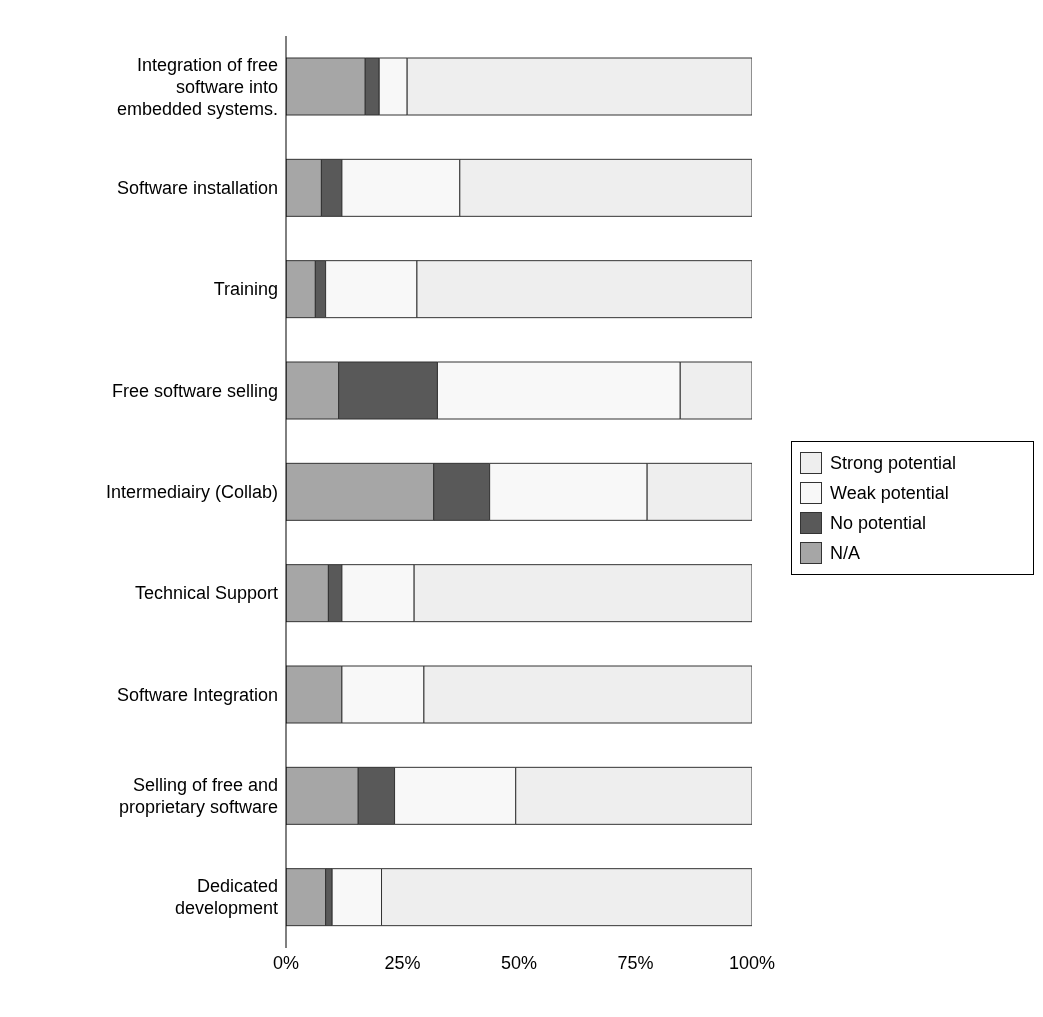  Describe the element at coordinates (194, 390) in the screenshot. I see `y-tick-label: Free software selling` at that location.